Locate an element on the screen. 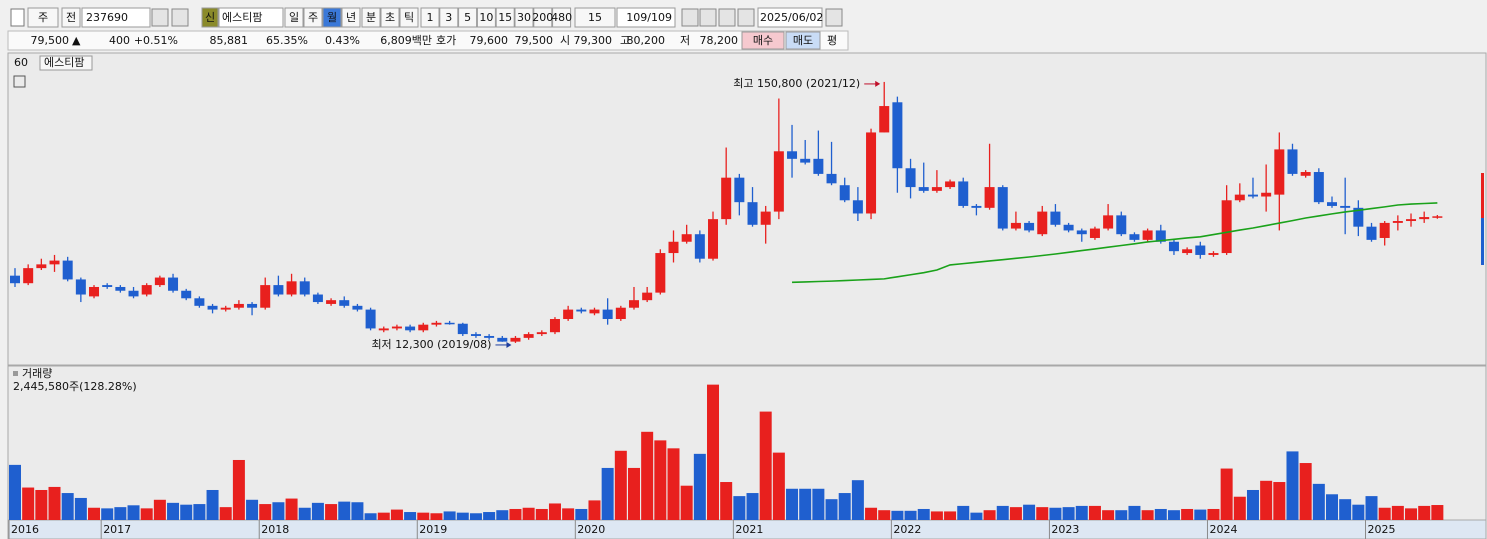 This screenshot has width=1487, height=539. avg-label: 평 is located at coordinates (832, 40).